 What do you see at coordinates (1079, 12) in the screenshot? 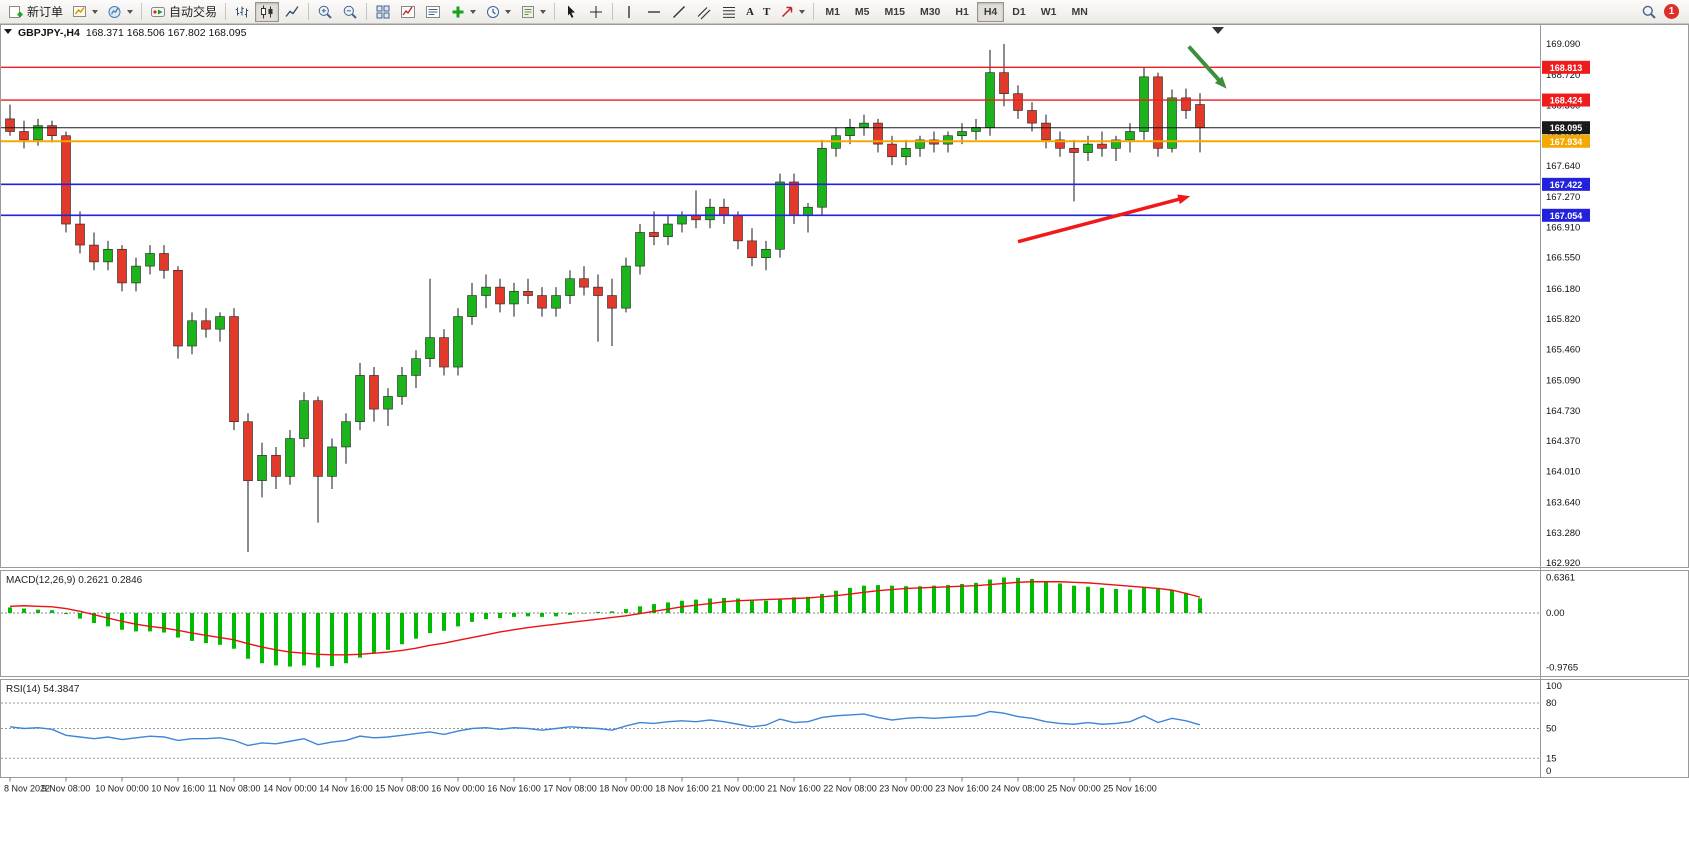
I see `timeframe-mn-button: MN` at bounding box center [1079, 12].